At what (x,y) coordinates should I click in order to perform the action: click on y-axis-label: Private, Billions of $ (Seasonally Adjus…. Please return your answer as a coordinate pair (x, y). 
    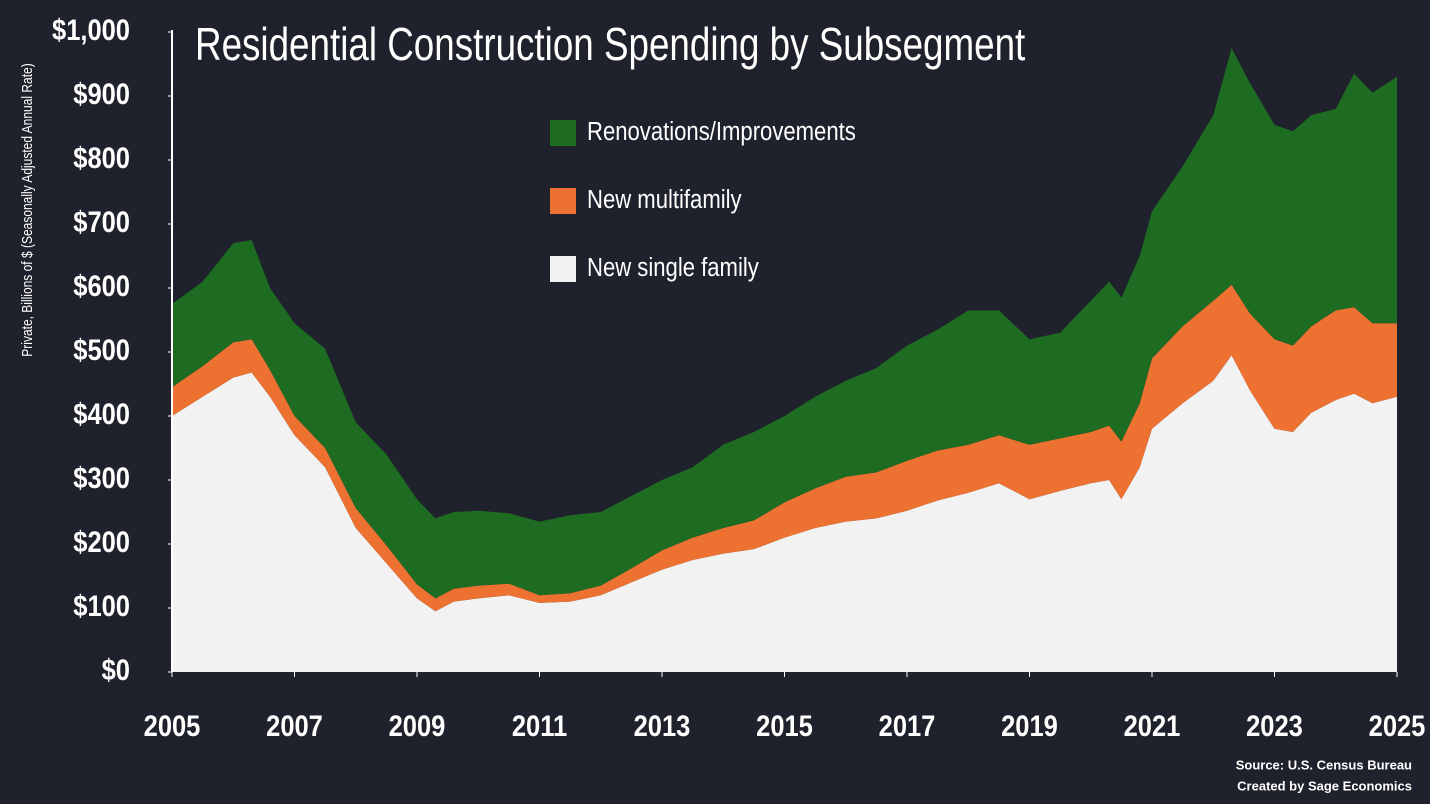
    Looking at the image, I should click on (27, 209).